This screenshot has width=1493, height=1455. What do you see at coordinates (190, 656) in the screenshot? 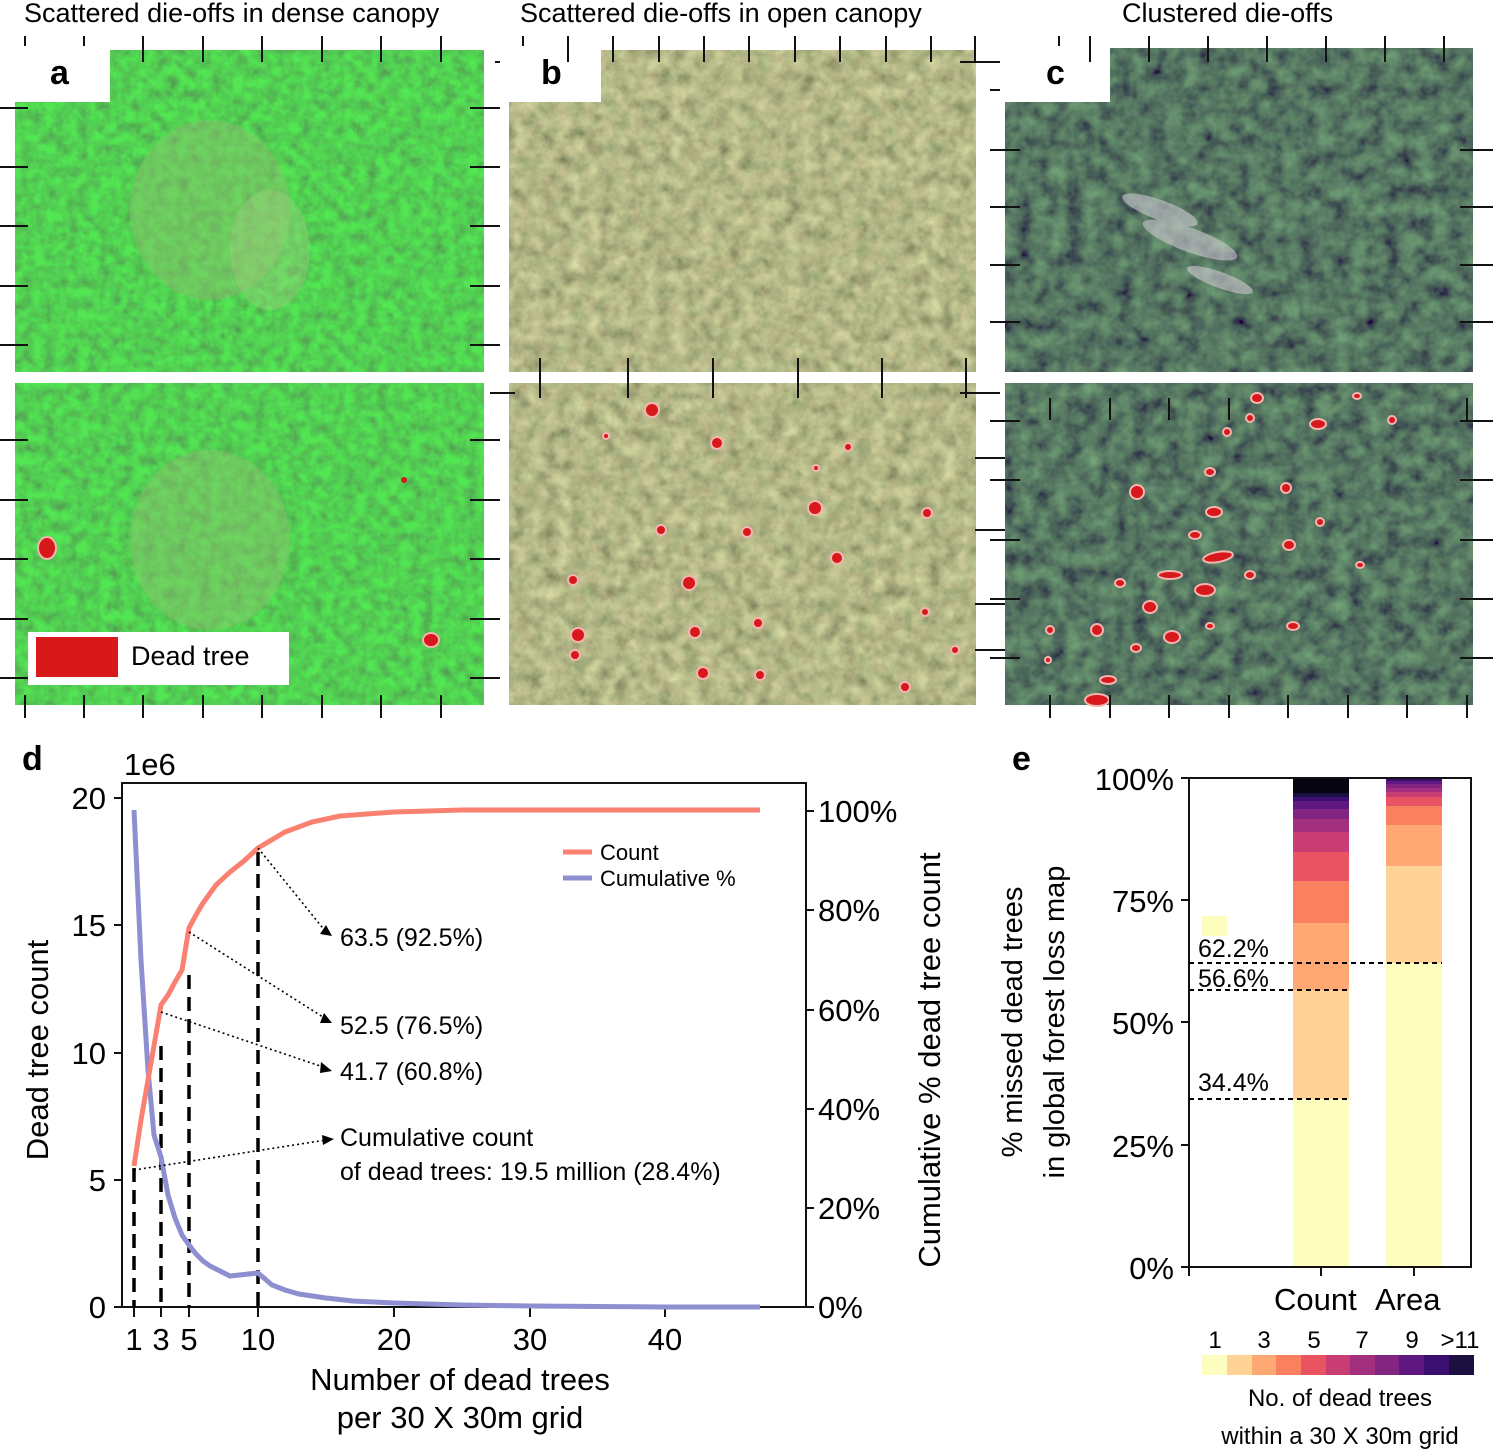
I see `dead-tree-label: Dead tree` at bounding box center [190, 656].